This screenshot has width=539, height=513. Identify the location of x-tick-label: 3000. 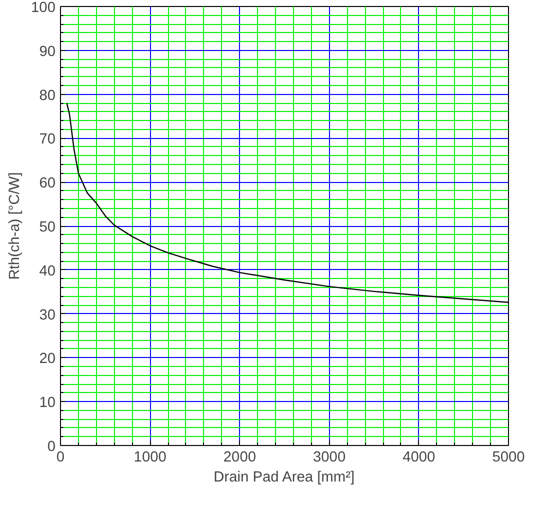
(329, 458).